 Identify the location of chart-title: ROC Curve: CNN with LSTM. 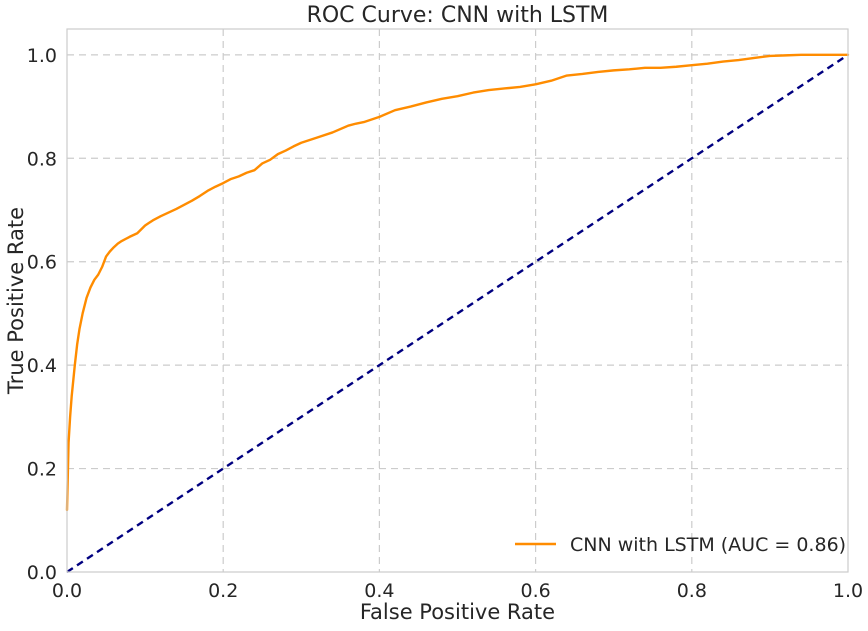
(458, 15).